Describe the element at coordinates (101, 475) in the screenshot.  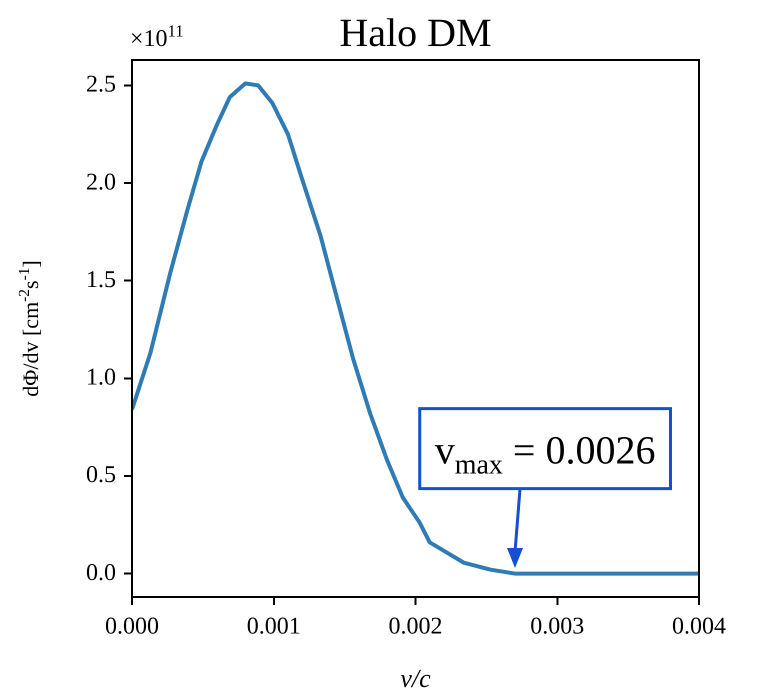
I see `y-tick-label: 0.5` at that location.